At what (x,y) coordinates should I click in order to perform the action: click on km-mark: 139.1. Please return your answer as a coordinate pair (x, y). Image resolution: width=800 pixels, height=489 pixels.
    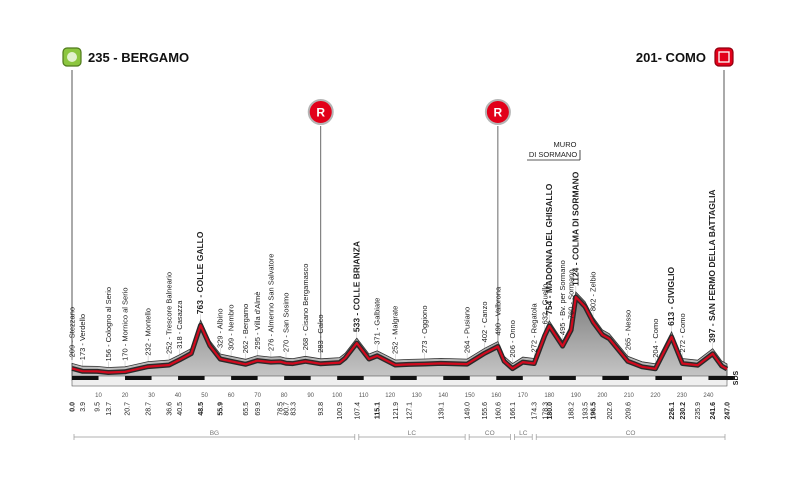
    Looking at the image, I should click on (441, 411).